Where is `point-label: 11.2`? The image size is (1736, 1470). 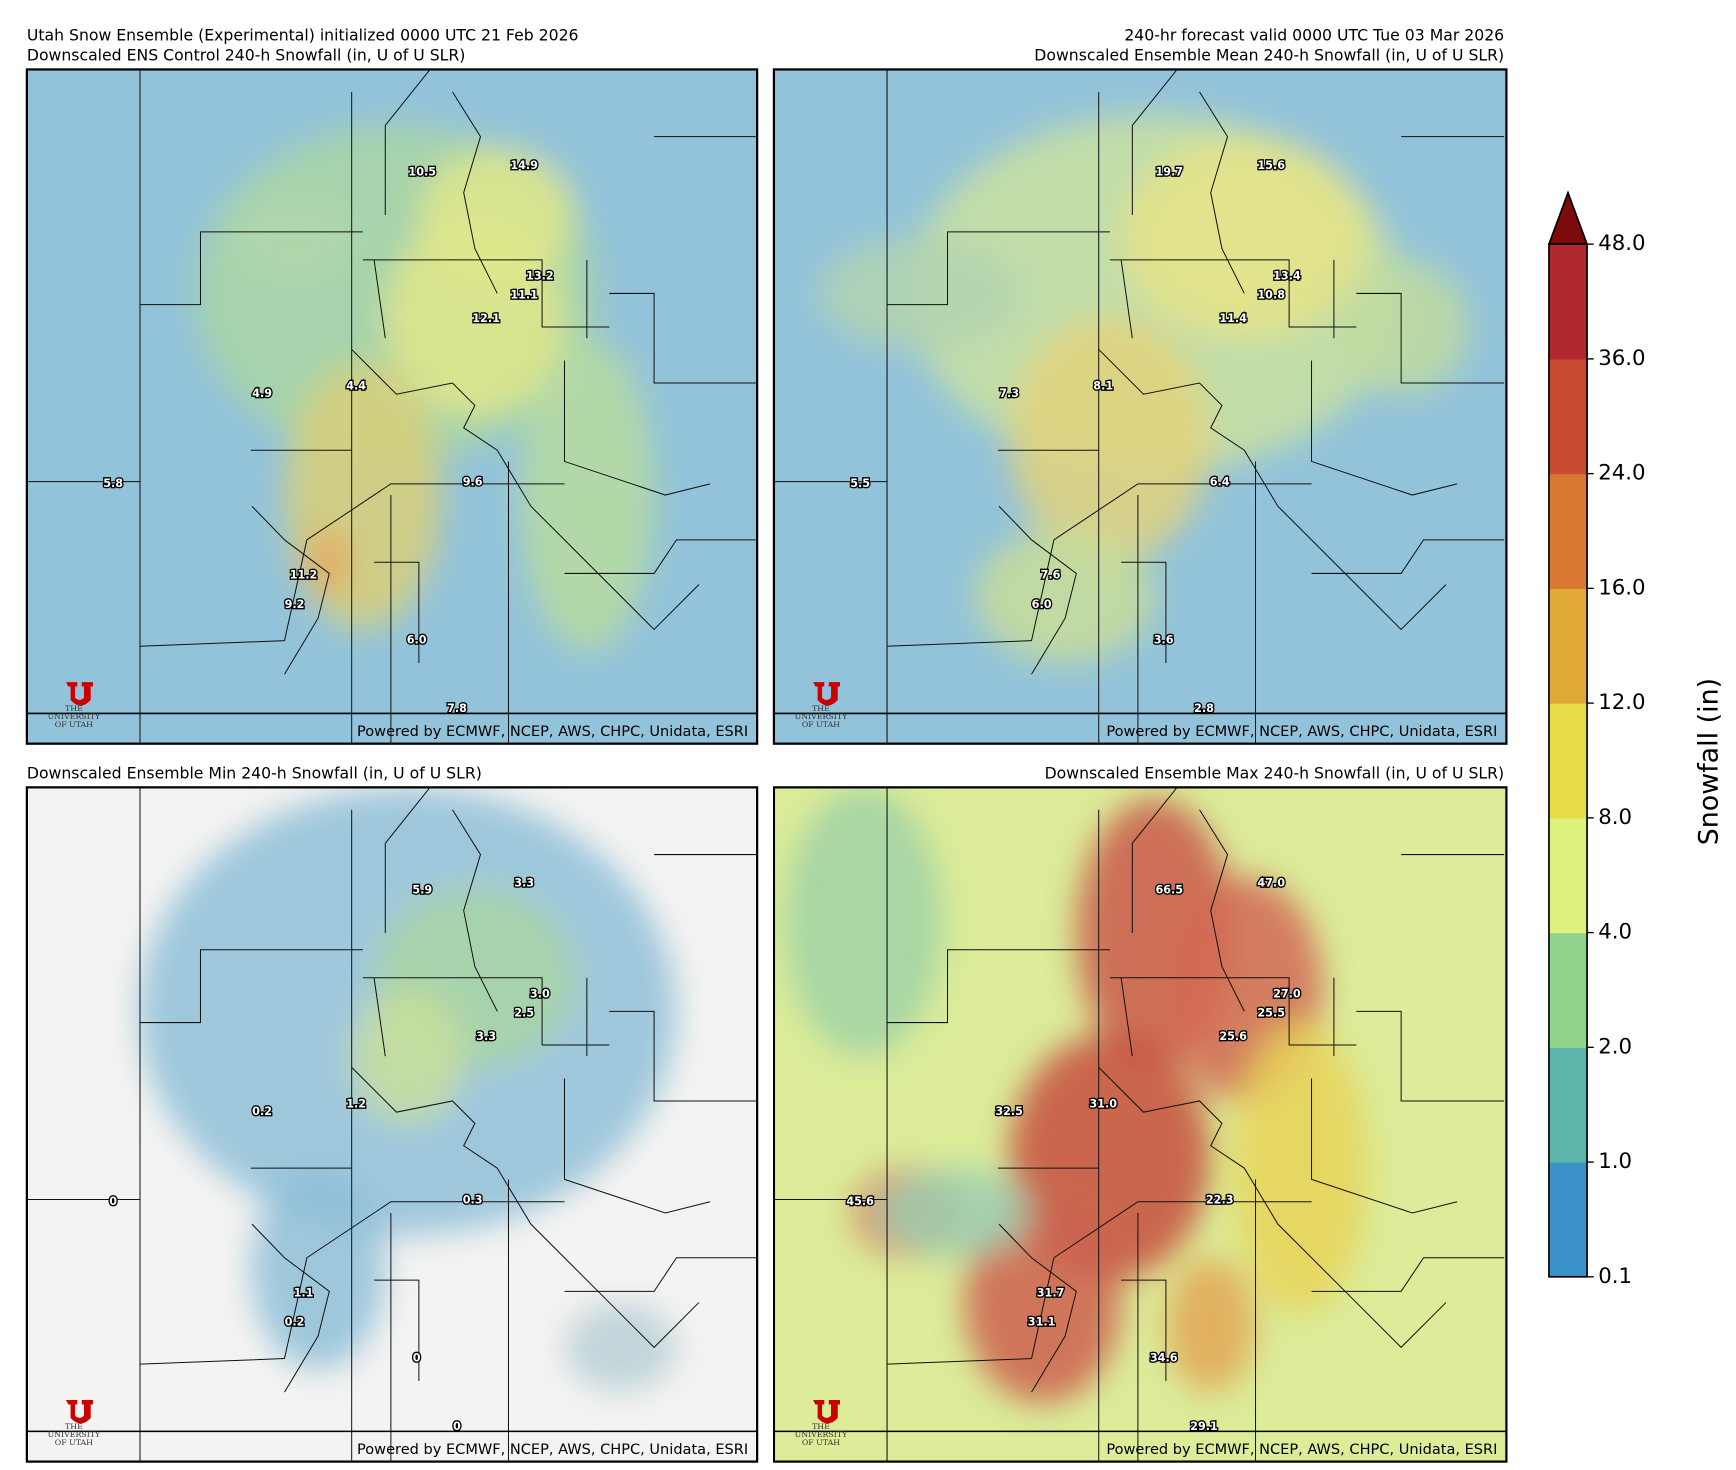
point-label: 11.2 is located at coordinates (304, 575).